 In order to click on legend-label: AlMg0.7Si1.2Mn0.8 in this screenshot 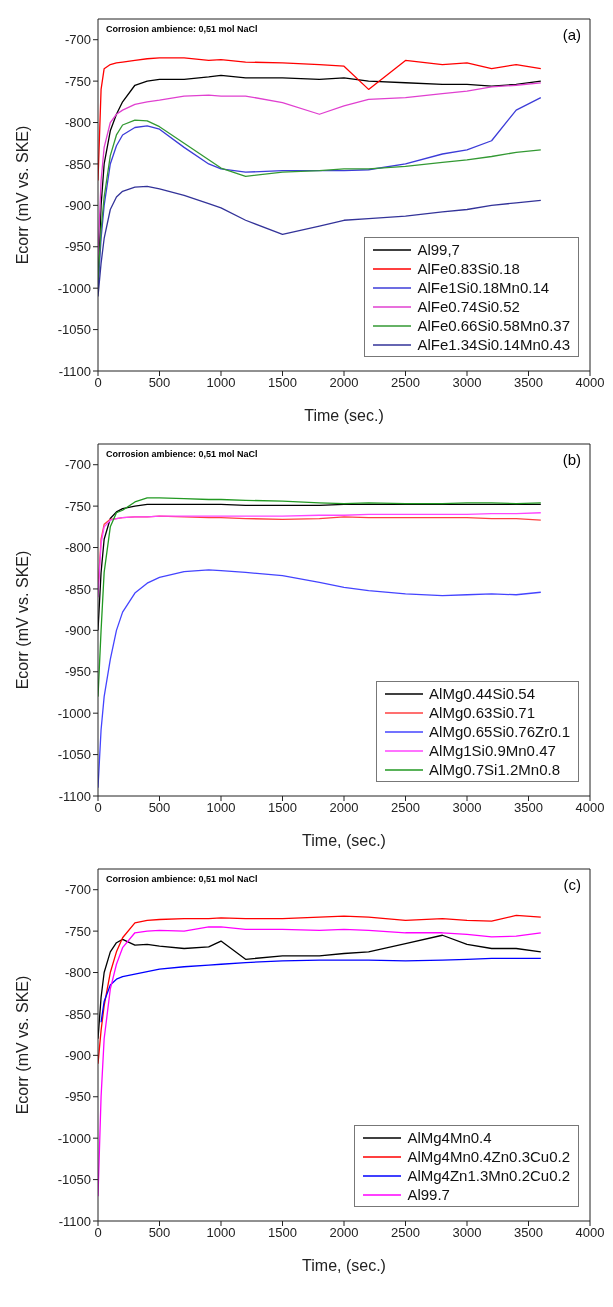, I will do `click(494, 769)`.